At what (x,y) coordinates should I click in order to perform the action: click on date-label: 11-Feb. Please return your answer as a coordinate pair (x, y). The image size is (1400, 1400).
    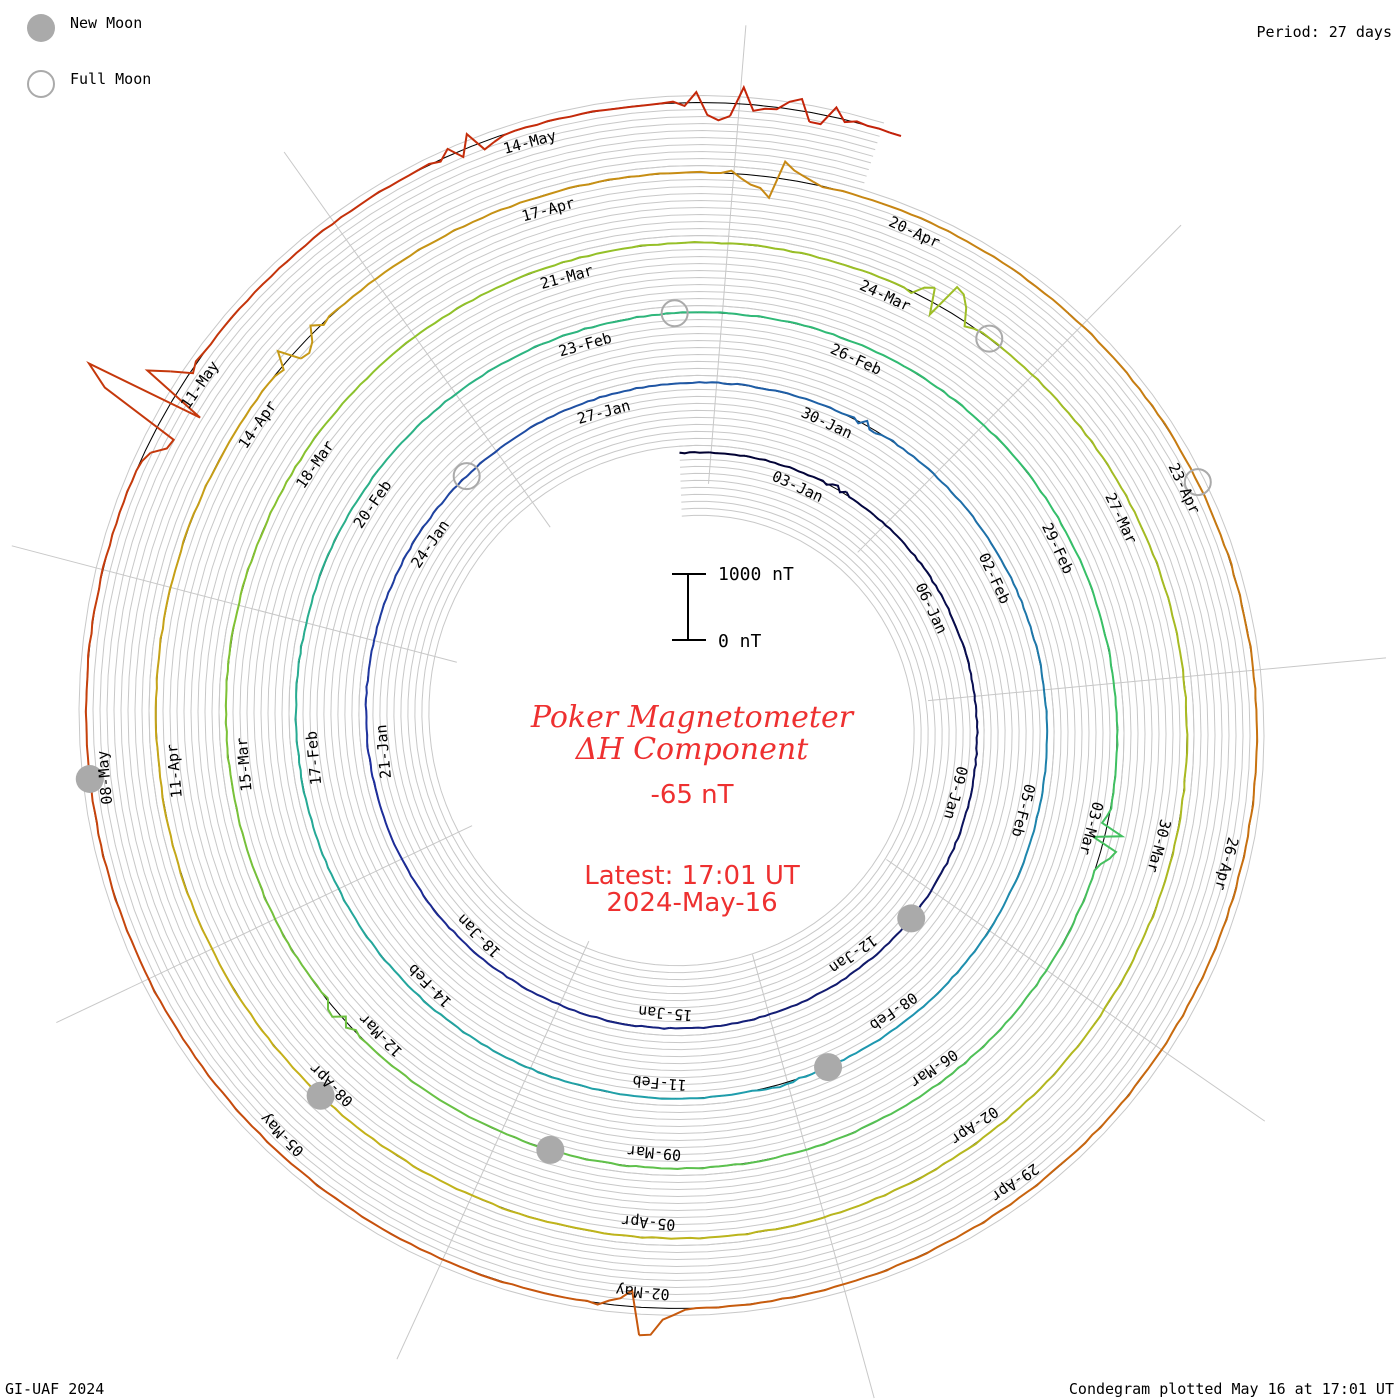
    Looking at the image, I should click on (659, 1083).